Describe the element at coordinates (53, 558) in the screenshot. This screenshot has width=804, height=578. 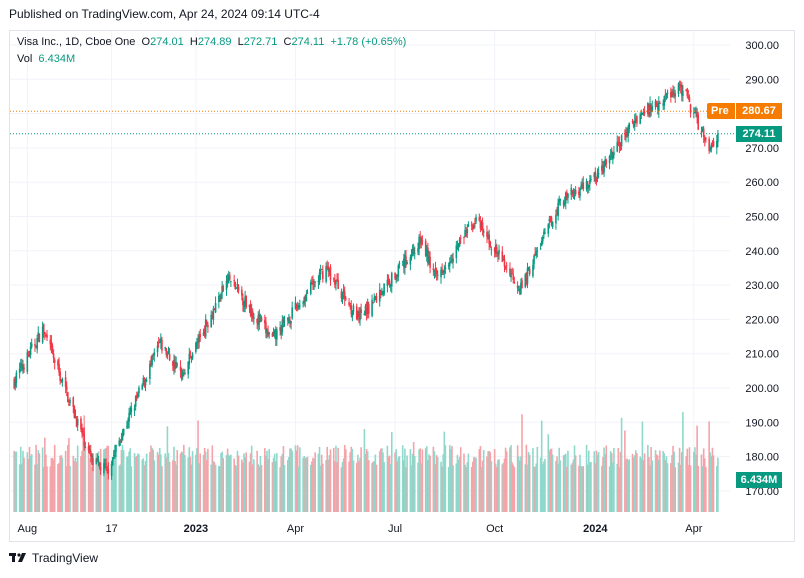
I see `footer: TradingView` at that location.